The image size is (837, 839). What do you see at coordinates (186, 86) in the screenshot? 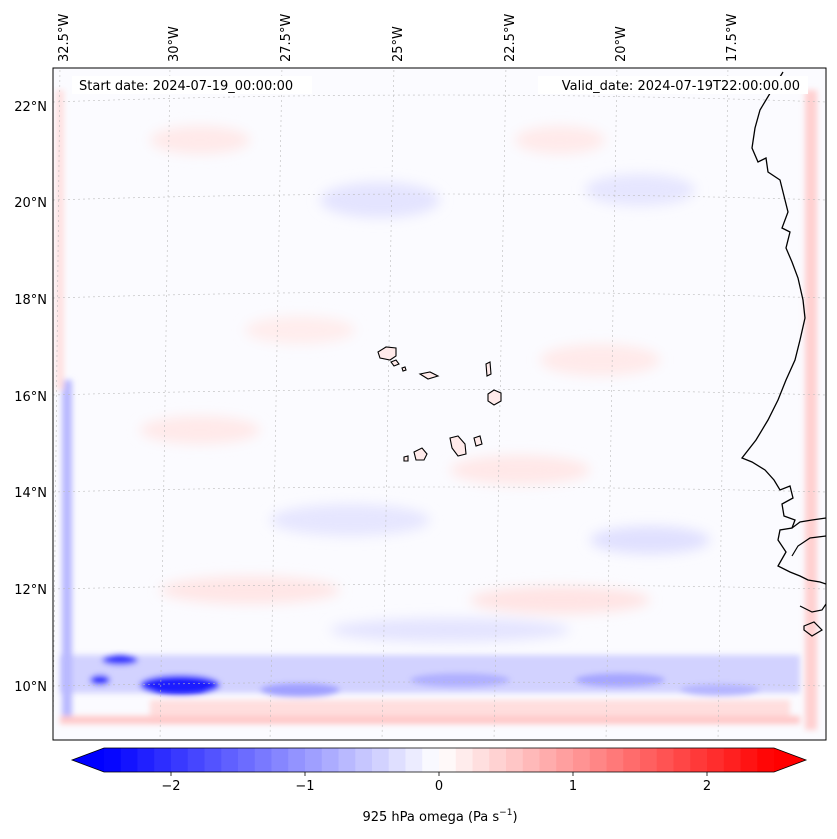
I see `start-date-label: Start date: 2024-07-19_00:00:00` at bounding box center [186, 86].